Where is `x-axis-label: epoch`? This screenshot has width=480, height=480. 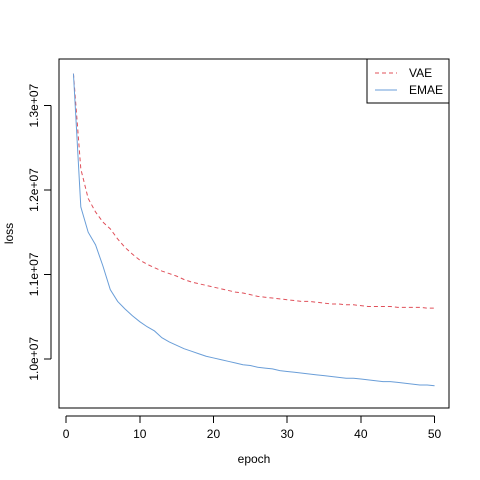 x-axis-label: epoch is located at coordinates (254, 459).